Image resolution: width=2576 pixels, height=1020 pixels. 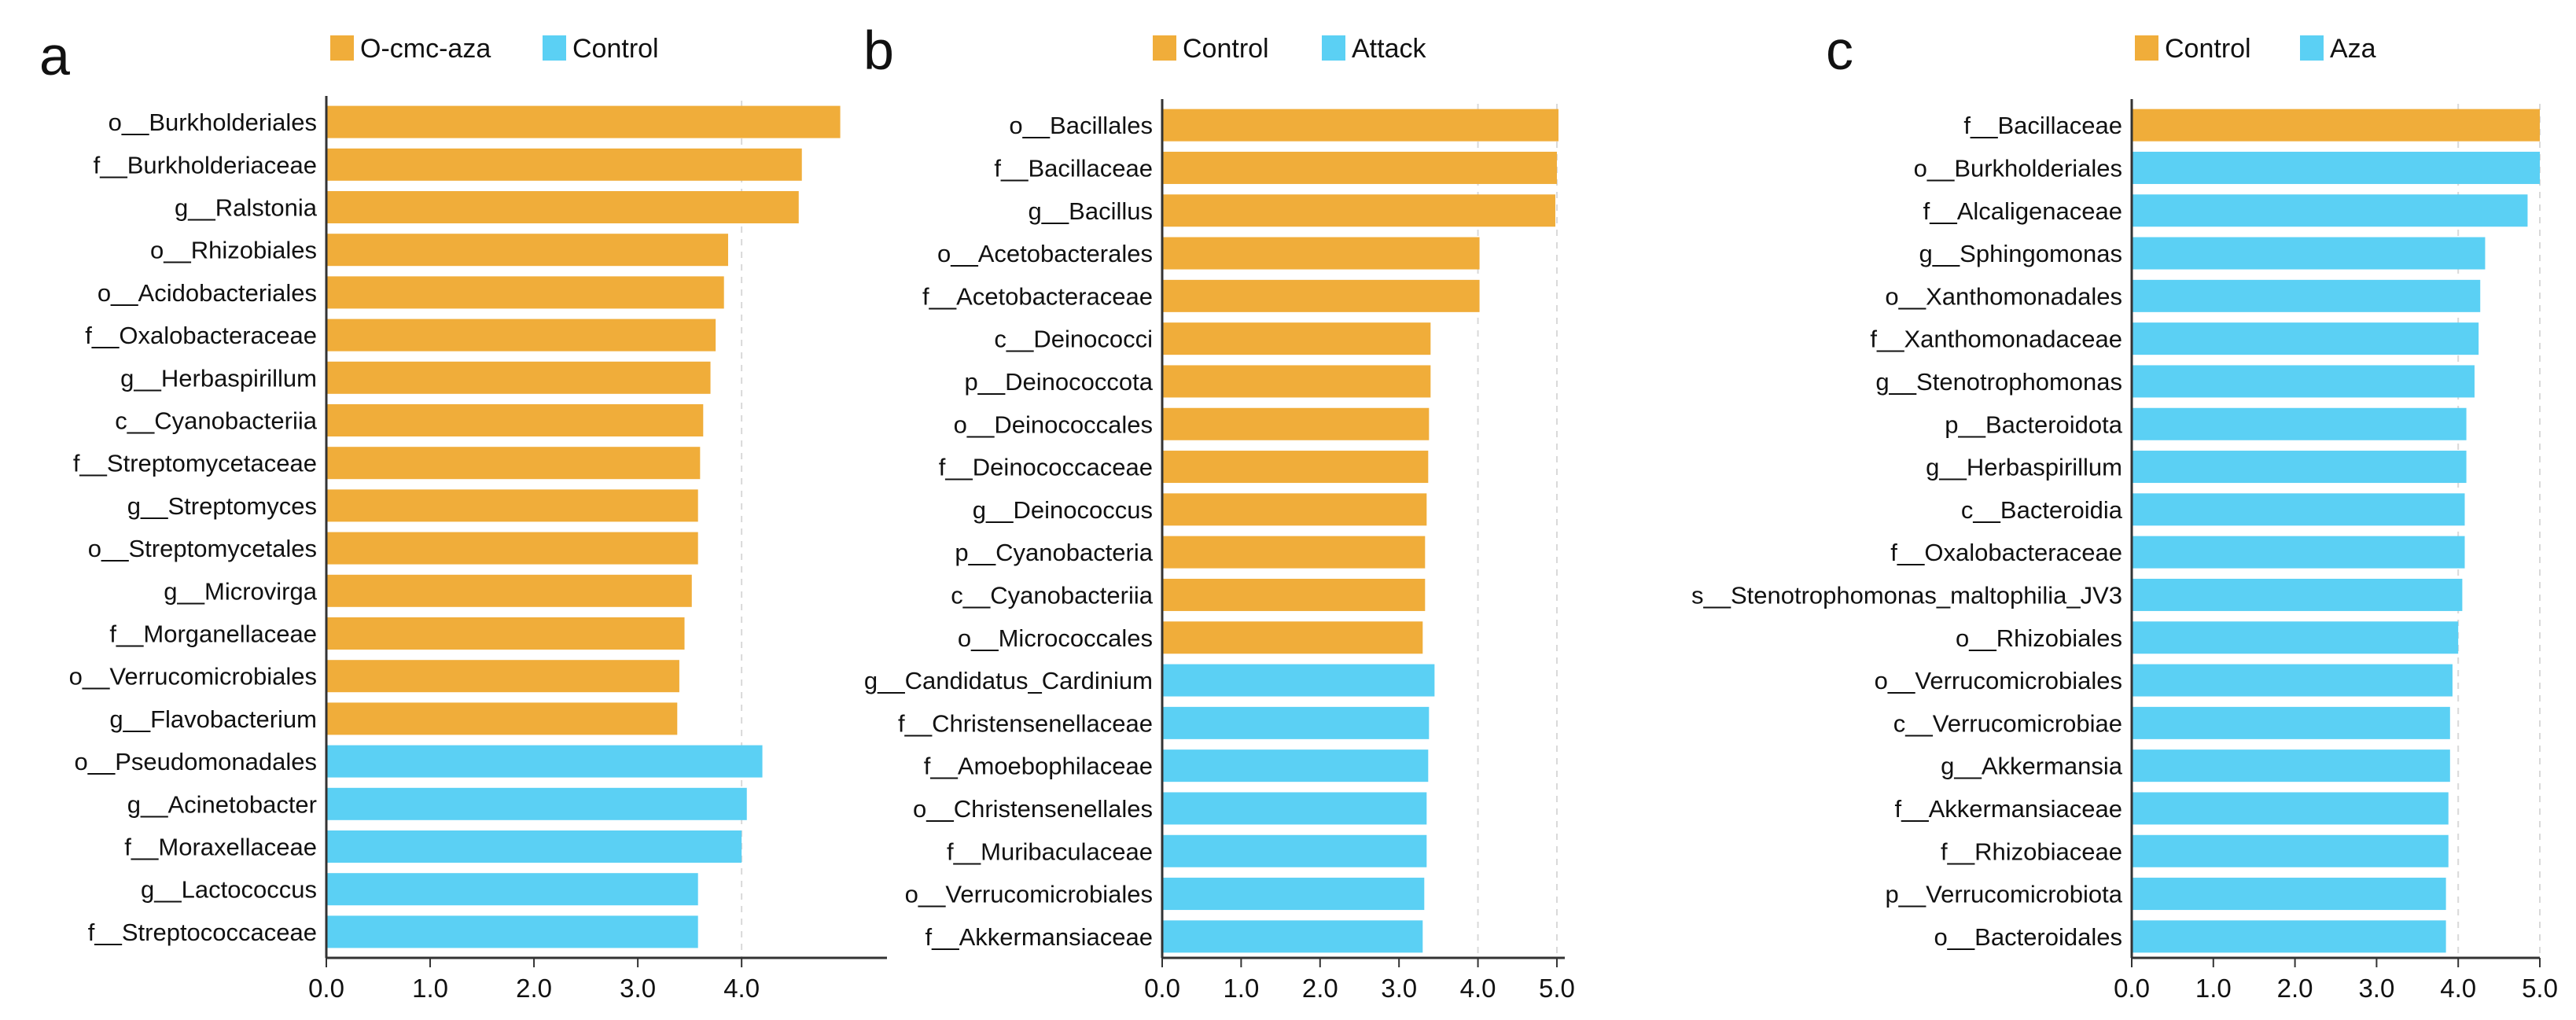 I want to click on category-label: g__Ralstonia, so click(x=246, y=208).